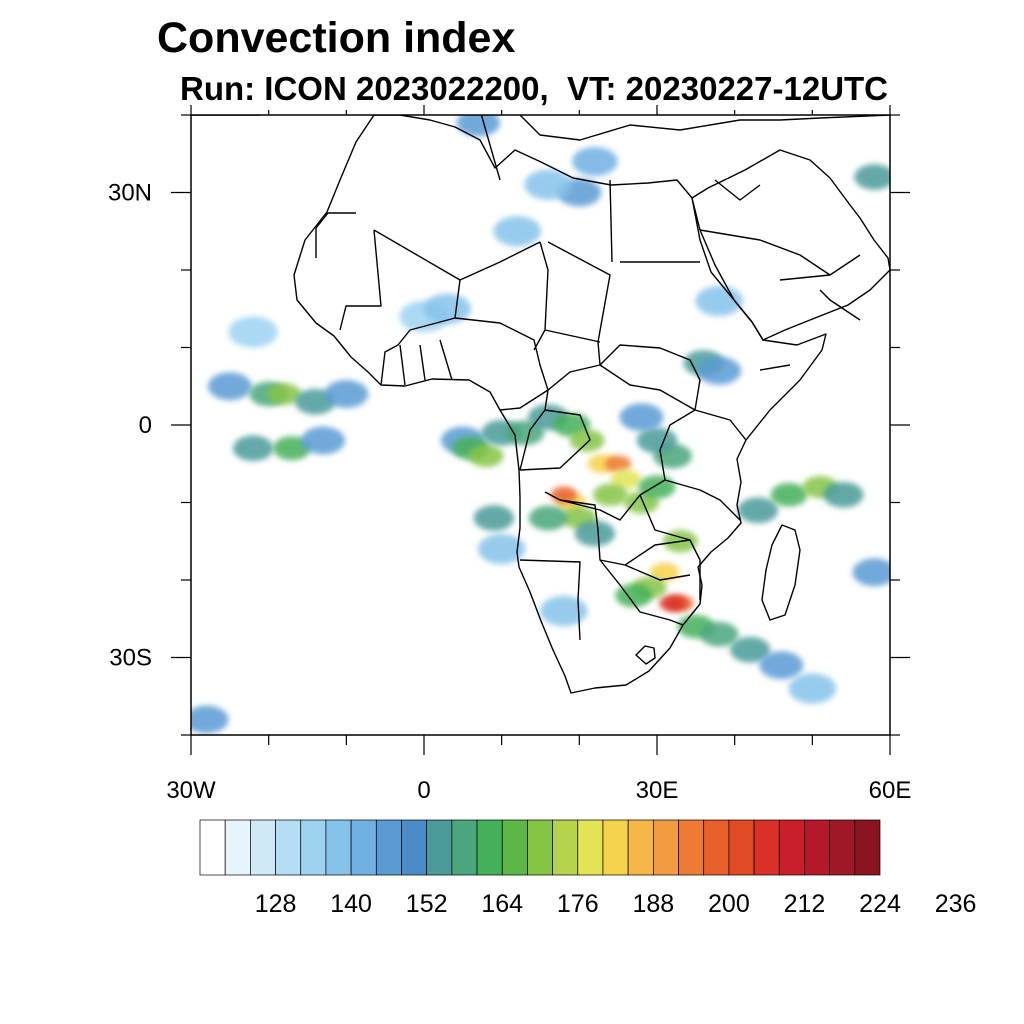 This screenshot has width=1024, height=1024. Describe the element at coordinates (276, 904) in the screenshot. I see `colorbar-label: 128` at that location.